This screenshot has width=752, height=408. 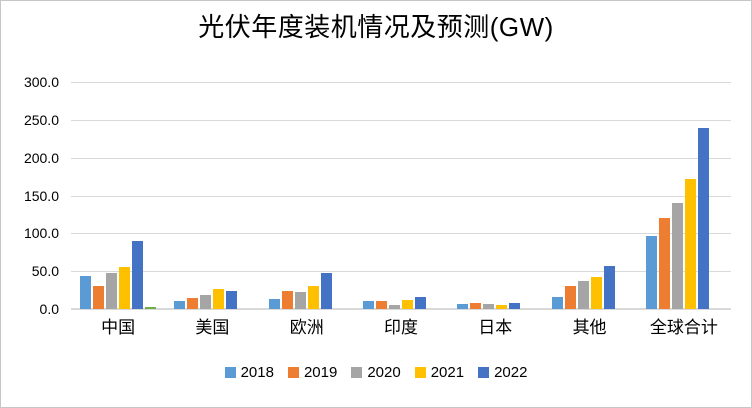 I want to click on x-axis-line, so click(x=401, y=309).